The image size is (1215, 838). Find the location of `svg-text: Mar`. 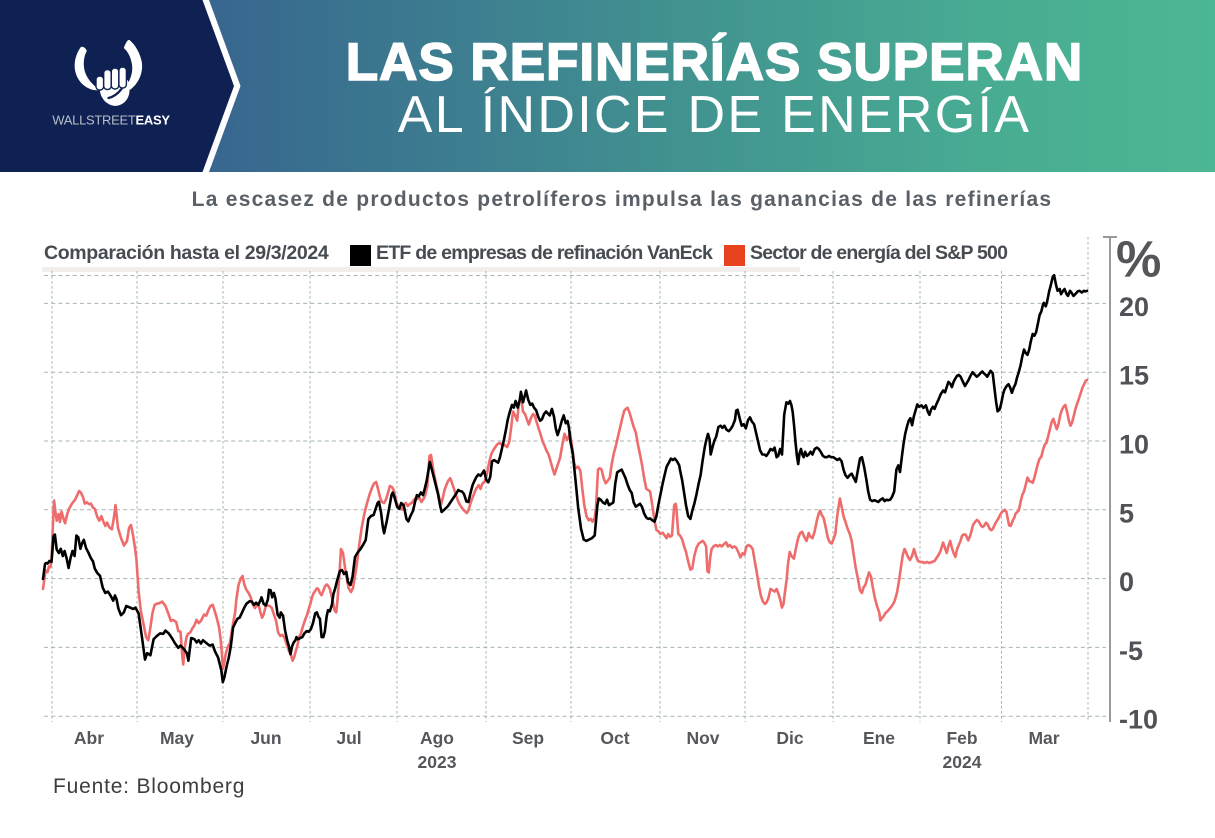

svg-text: Mar is located at coordinates (1043, 738).